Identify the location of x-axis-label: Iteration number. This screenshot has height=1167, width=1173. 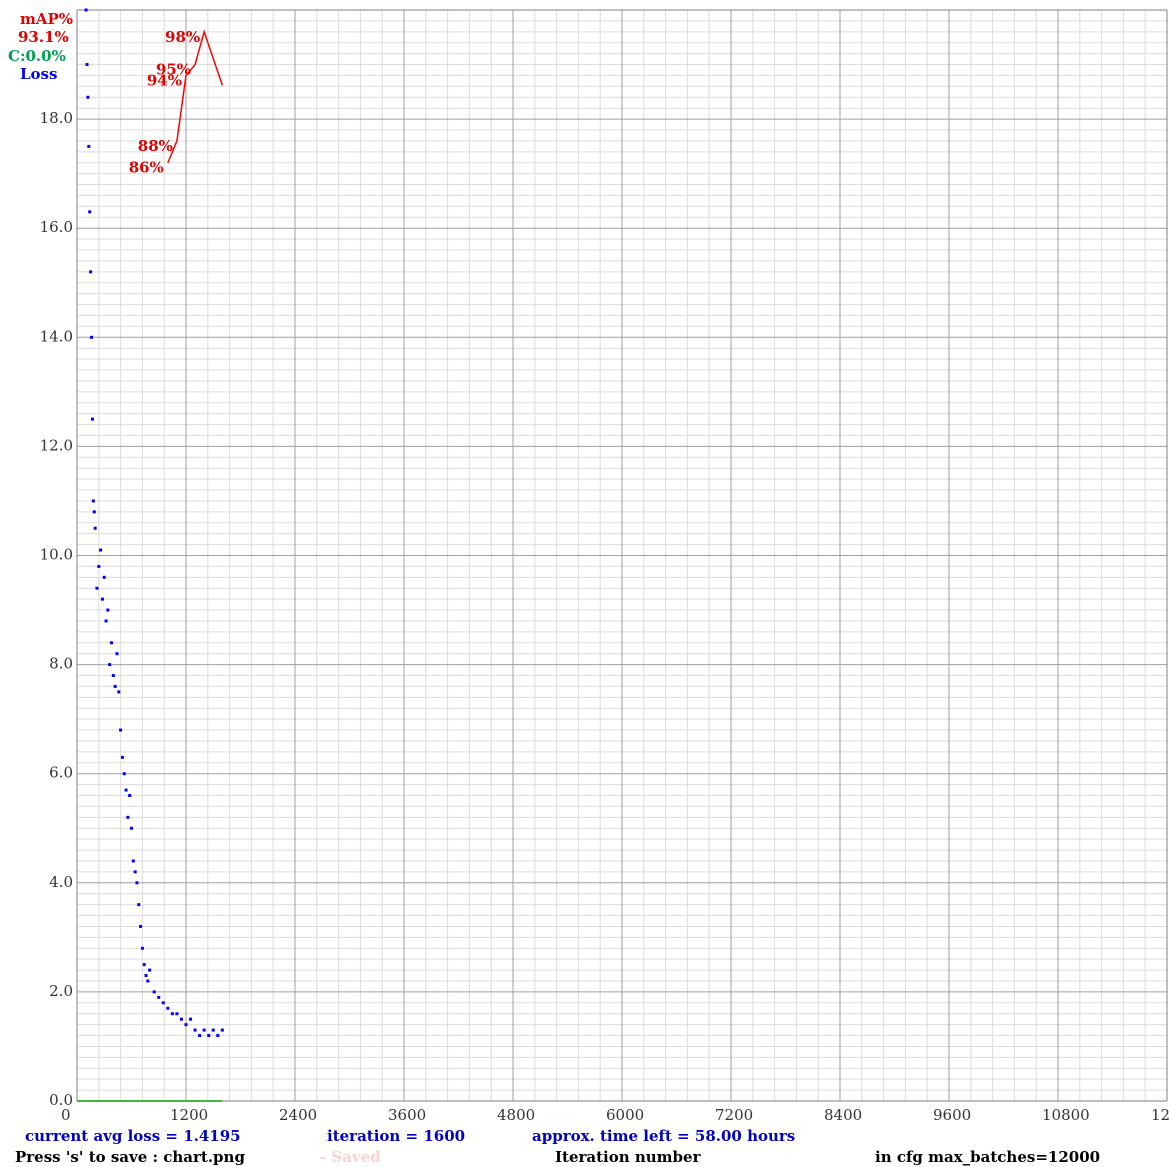
(628, 1157).